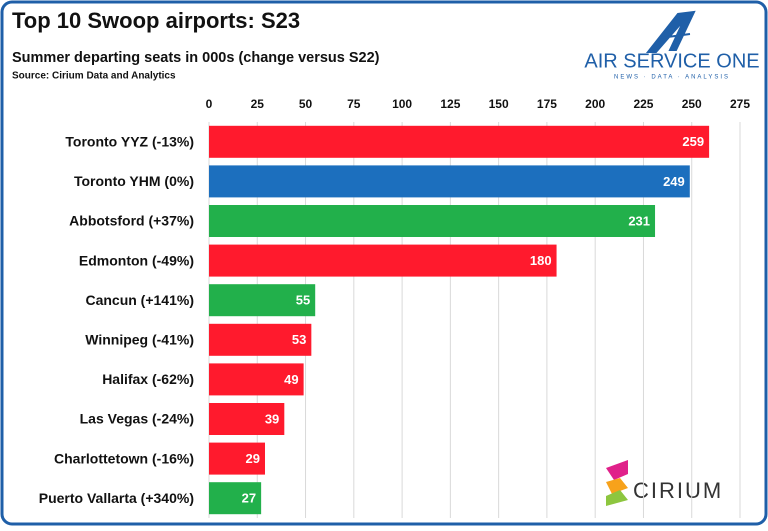 This screenshot has width=768, height=531. Describe the element at coordinates (450, 104) in the screenshot. I see `x-tick-label: 125` at that location.